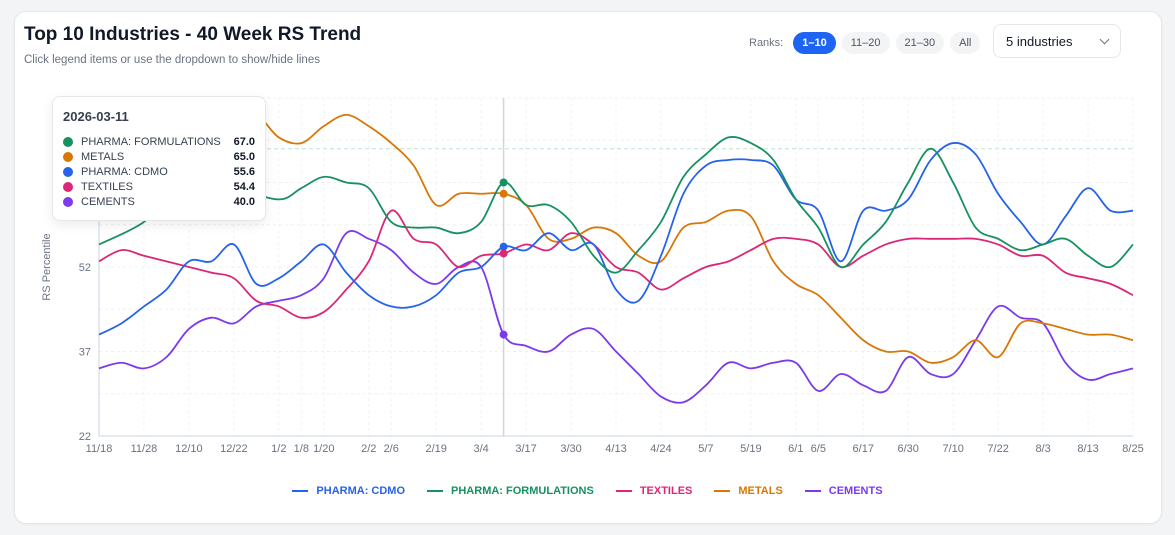  Describe the element at coordinates (760, 491) in the screenshot. I see `legend-label: METALS` at that location.